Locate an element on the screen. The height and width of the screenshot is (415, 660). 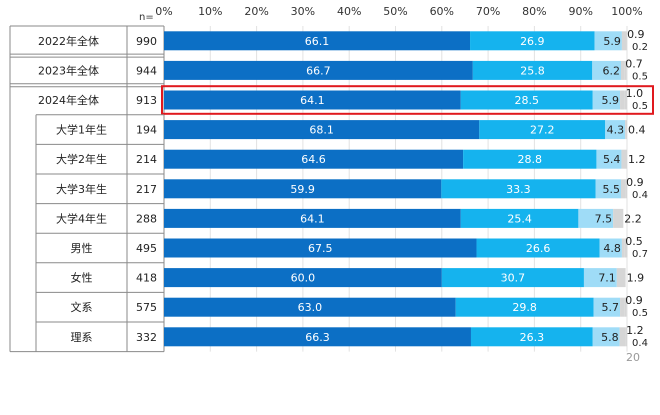
data-label: 26.9 is located at coordinates (532, 41).